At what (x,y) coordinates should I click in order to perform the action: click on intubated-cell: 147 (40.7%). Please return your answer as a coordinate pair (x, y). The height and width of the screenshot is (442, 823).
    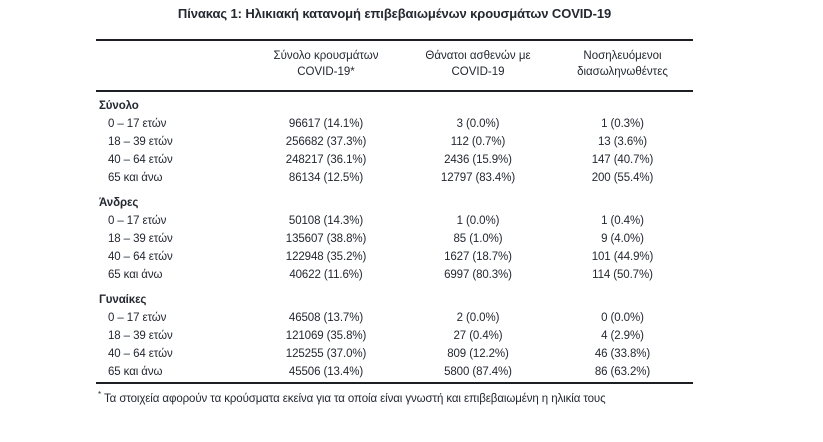
    Looking at the image, I should click on (622, 160).